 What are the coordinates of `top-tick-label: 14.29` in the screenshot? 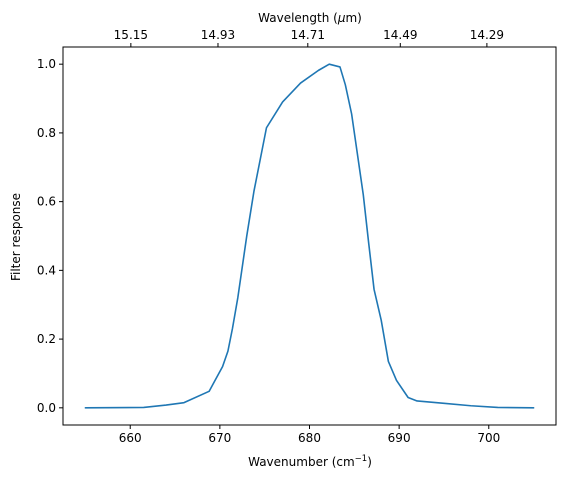 It's located at (487, 35).